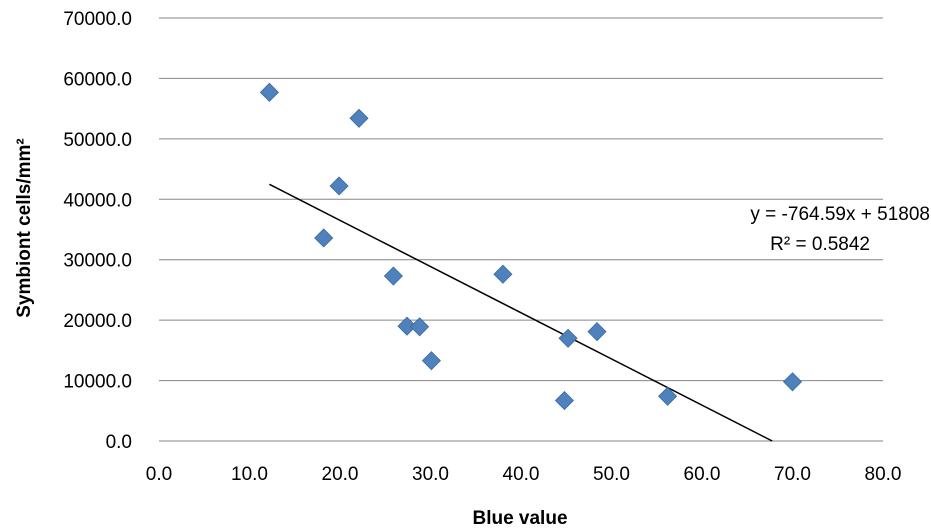 This screenshot has width=931, height=529. Describe the element at coordinates (97, 140) in the screenshot. I see `y-tick-label: 50000.0` at that location.